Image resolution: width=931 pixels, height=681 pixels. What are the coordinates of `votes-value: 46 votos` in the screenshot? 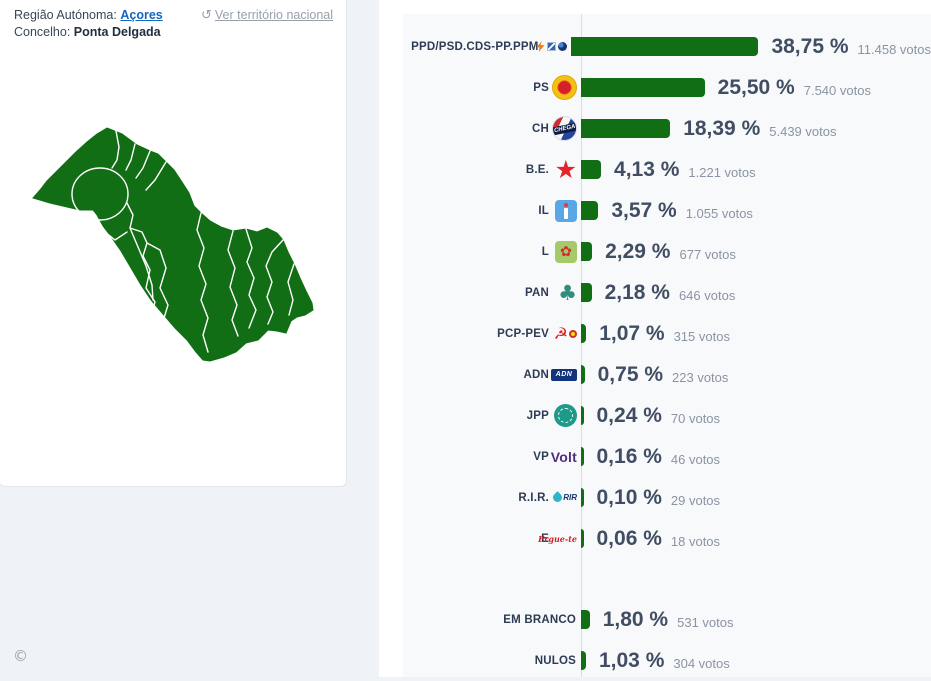 It's located at (695, 459).